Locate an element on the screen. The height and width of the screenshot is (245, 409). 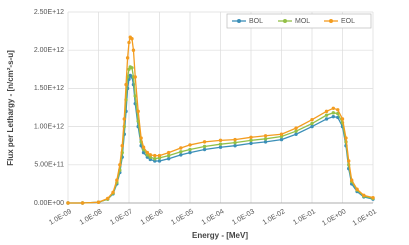
y-tick-label: 0.00E+00 is located at coordinates (49, 203).